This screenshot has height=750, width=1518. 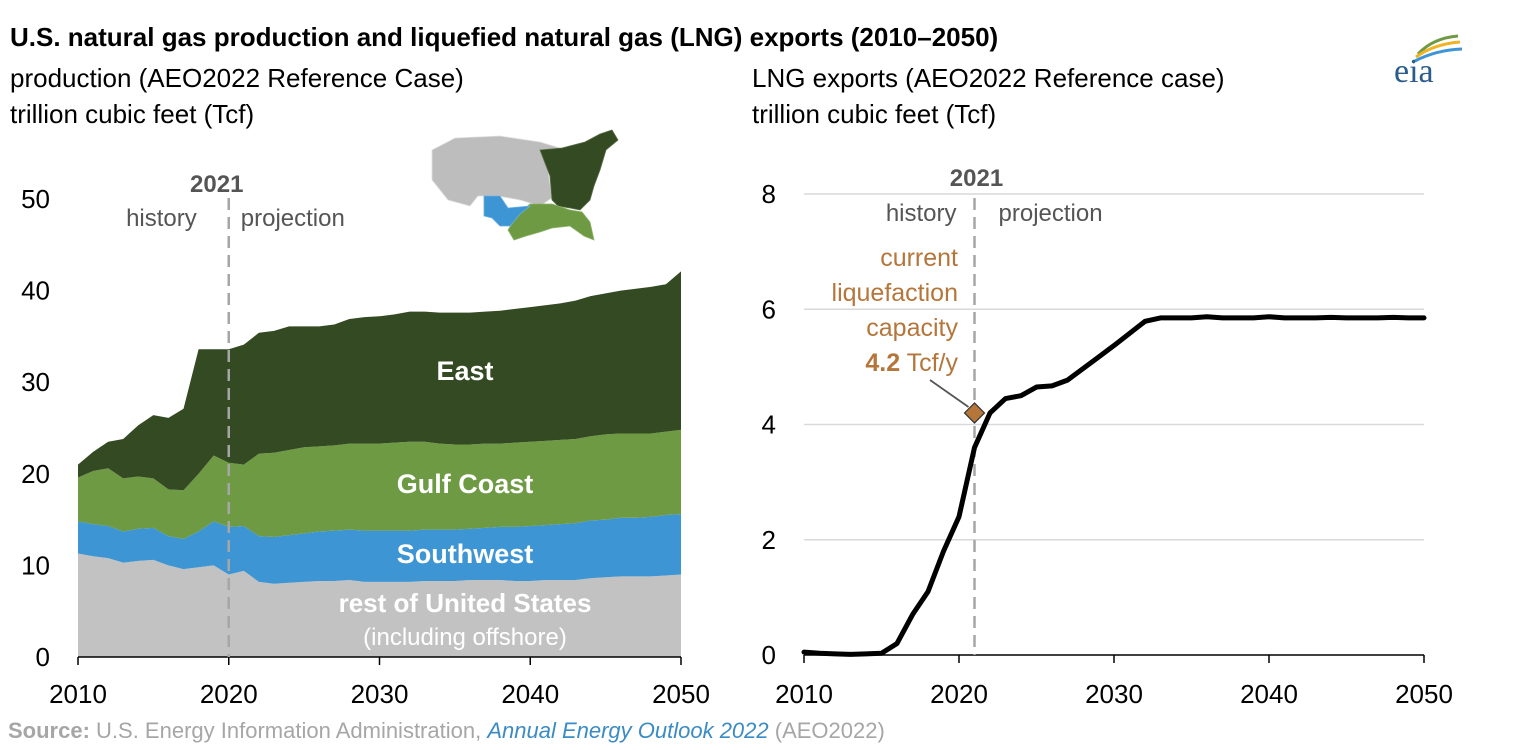 What do you see at coordinates (237, 78) in the screenshot?
I see `left-chart-subtitle: production (AEO2022 Reference Case)` at bounding box center [237, 78].